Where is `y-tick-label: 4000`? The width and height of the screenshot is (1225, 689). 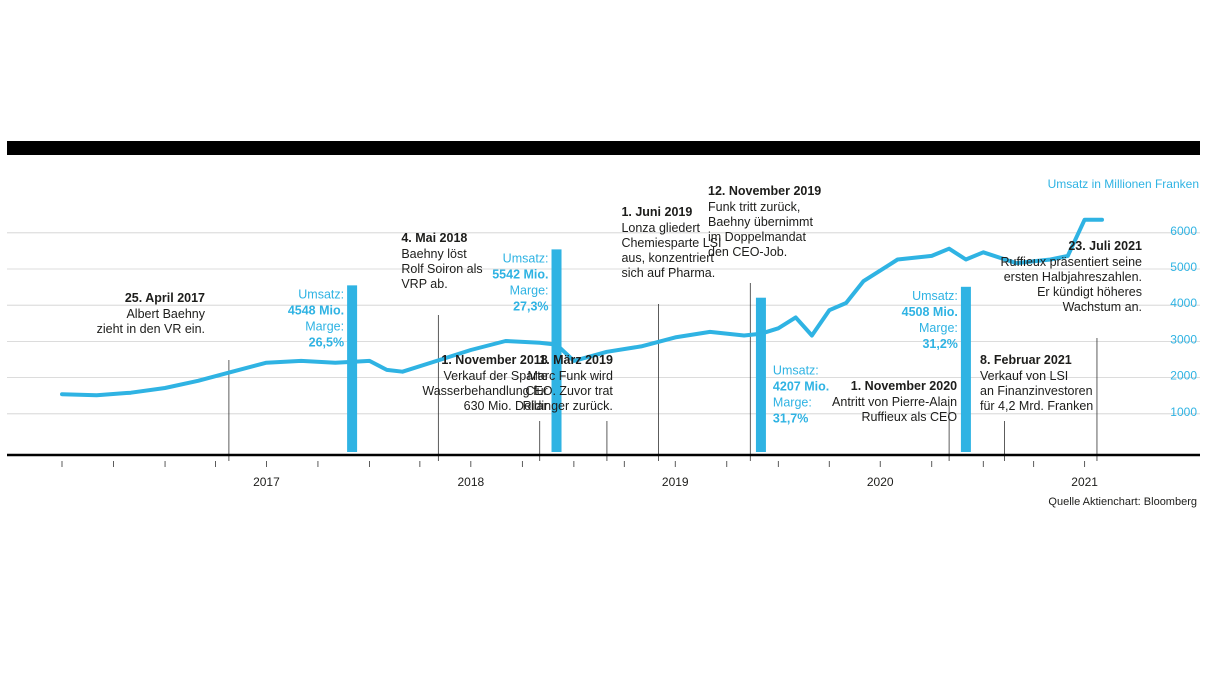 y-tick-label: 4000 is located at coordinates (1183, 303).